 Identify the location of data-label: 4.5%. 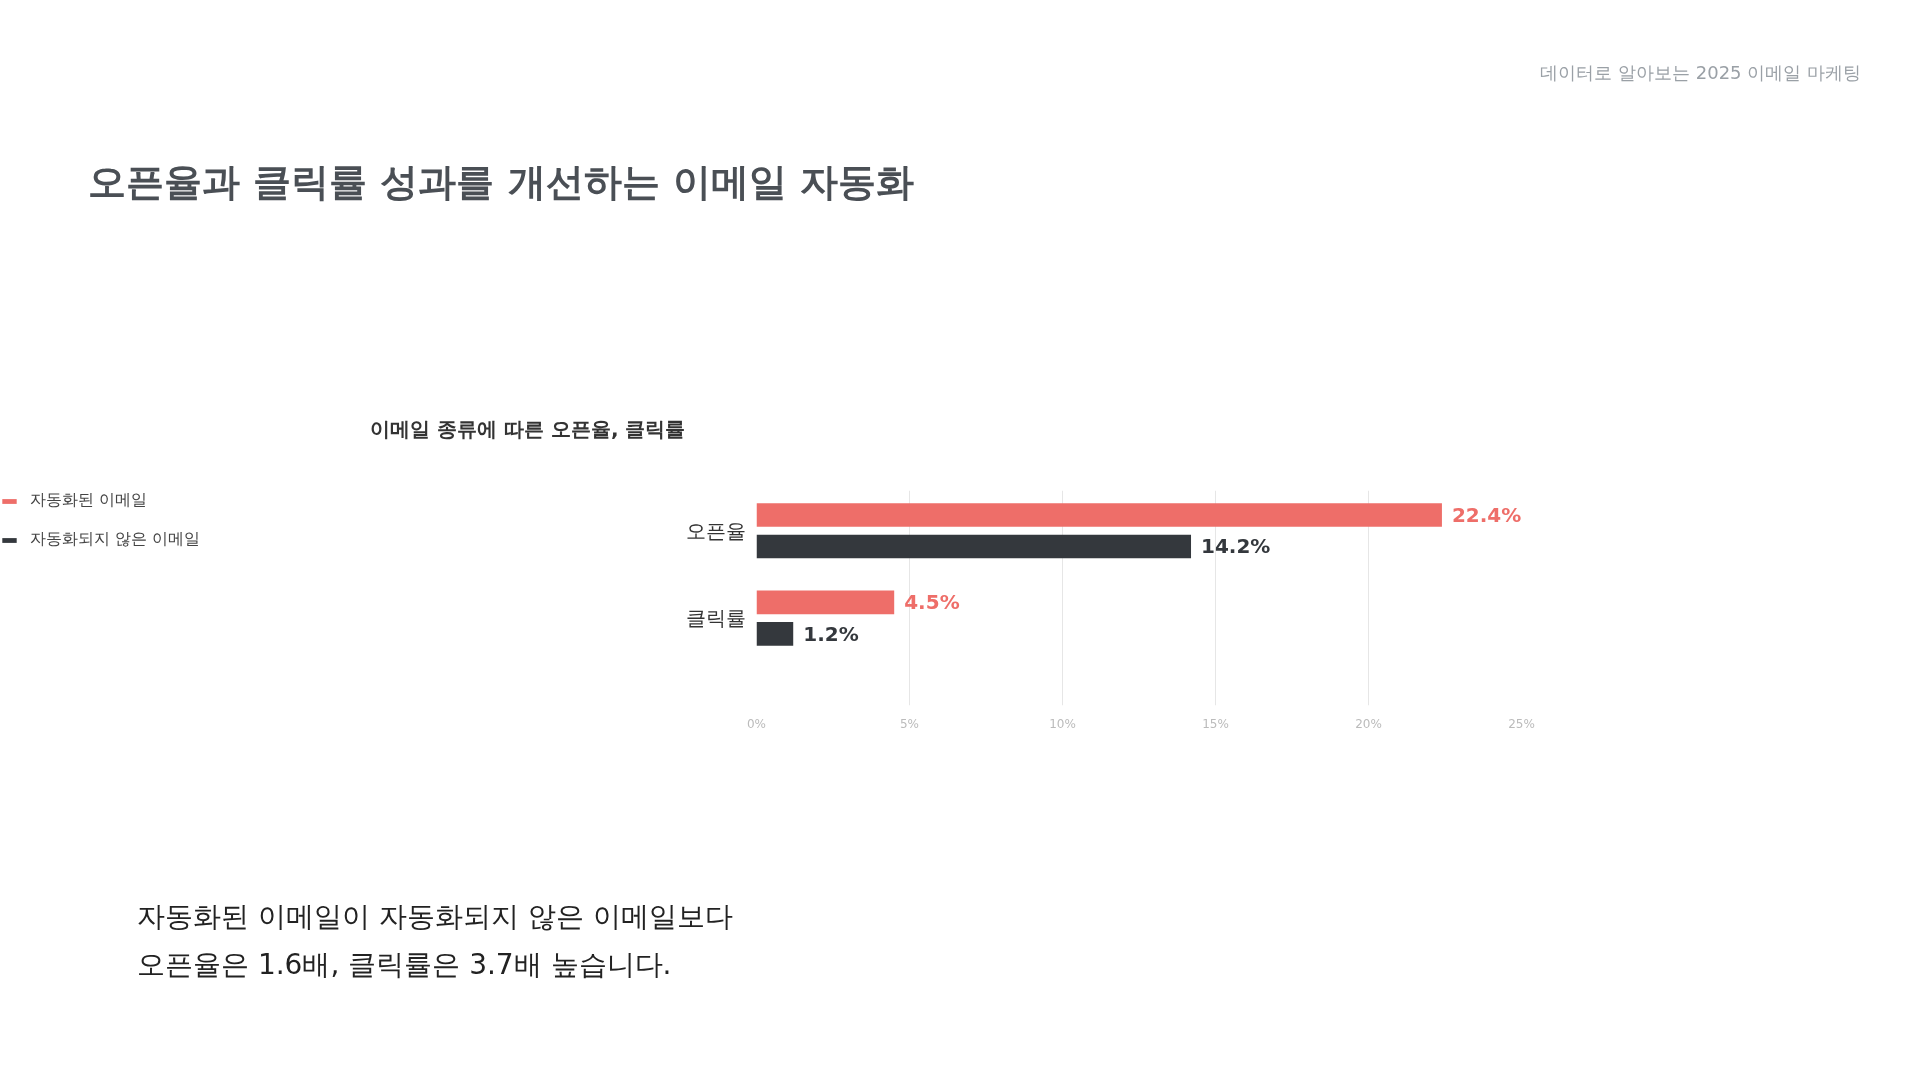
(932, 602).